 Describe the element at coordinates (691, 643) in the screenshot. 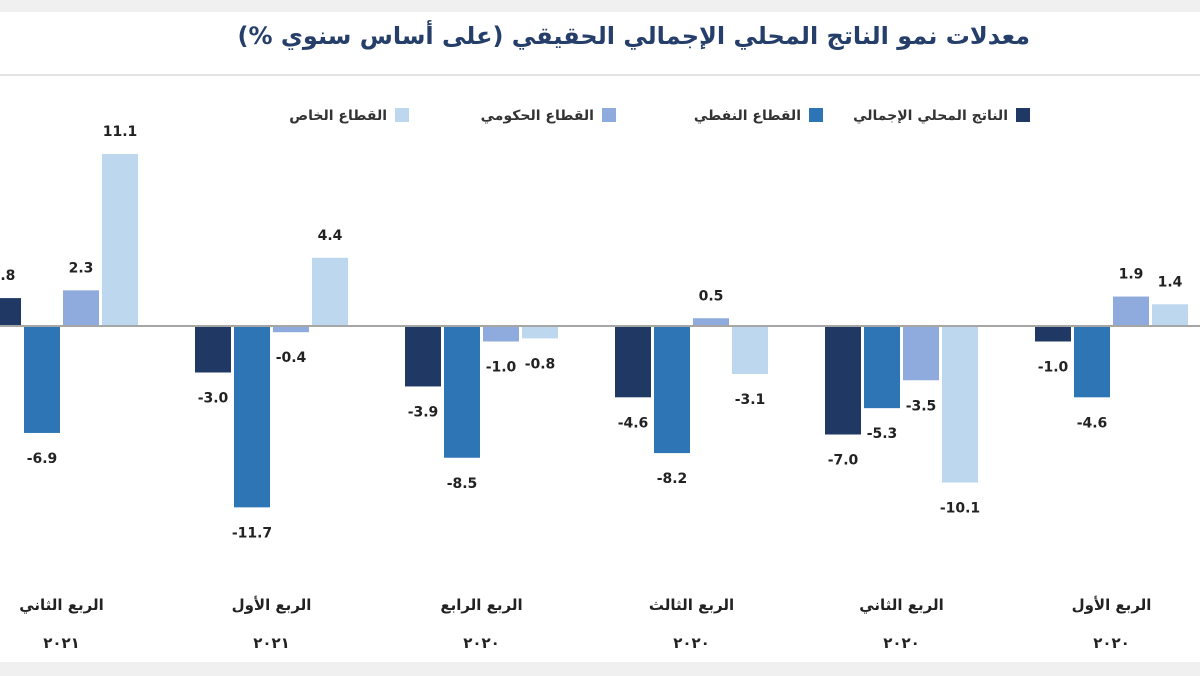

I see `category-year-3: ٢٠٢٠` at that location.